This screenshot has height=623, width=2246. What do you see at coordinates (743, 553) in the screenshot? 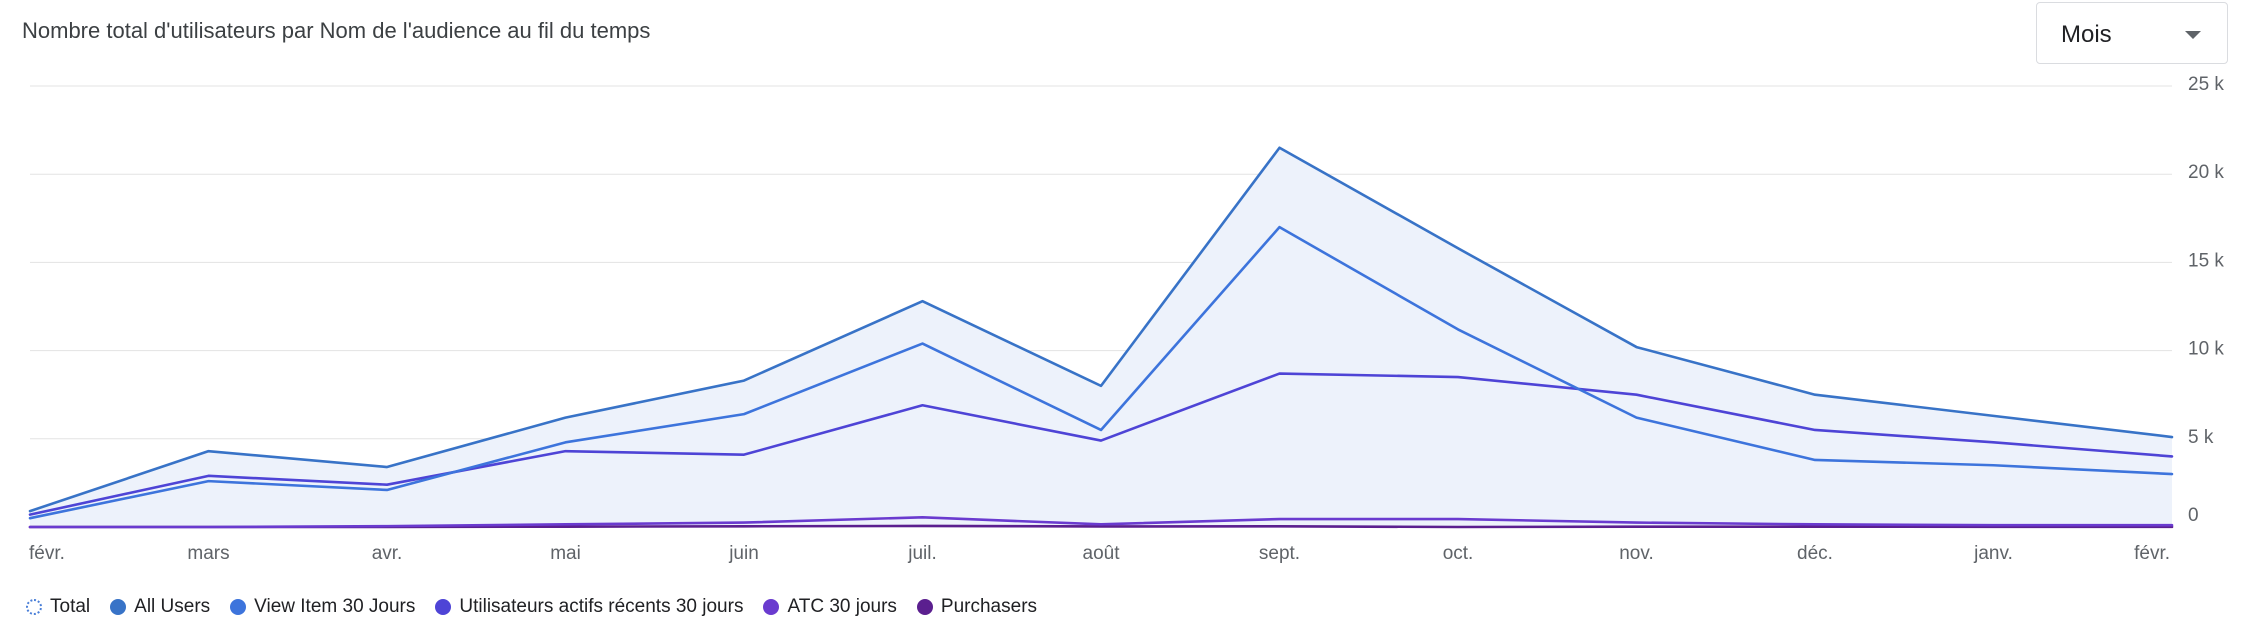
I see `x-tick-label: juin` at bounding box center [743, 553].